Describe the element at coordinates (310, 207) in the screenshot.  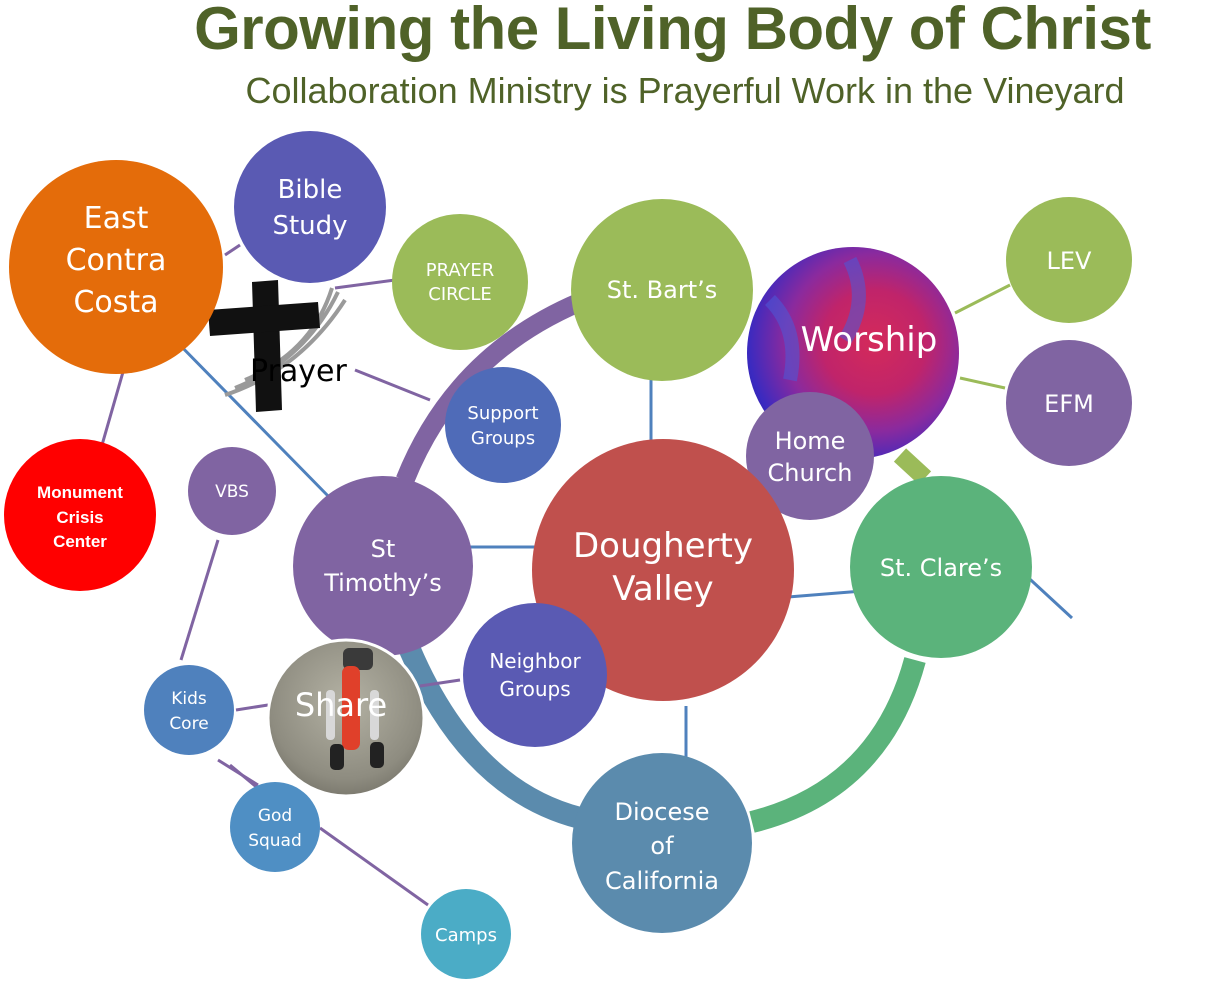
I see `node-bible-study: Bible Study` at that location.